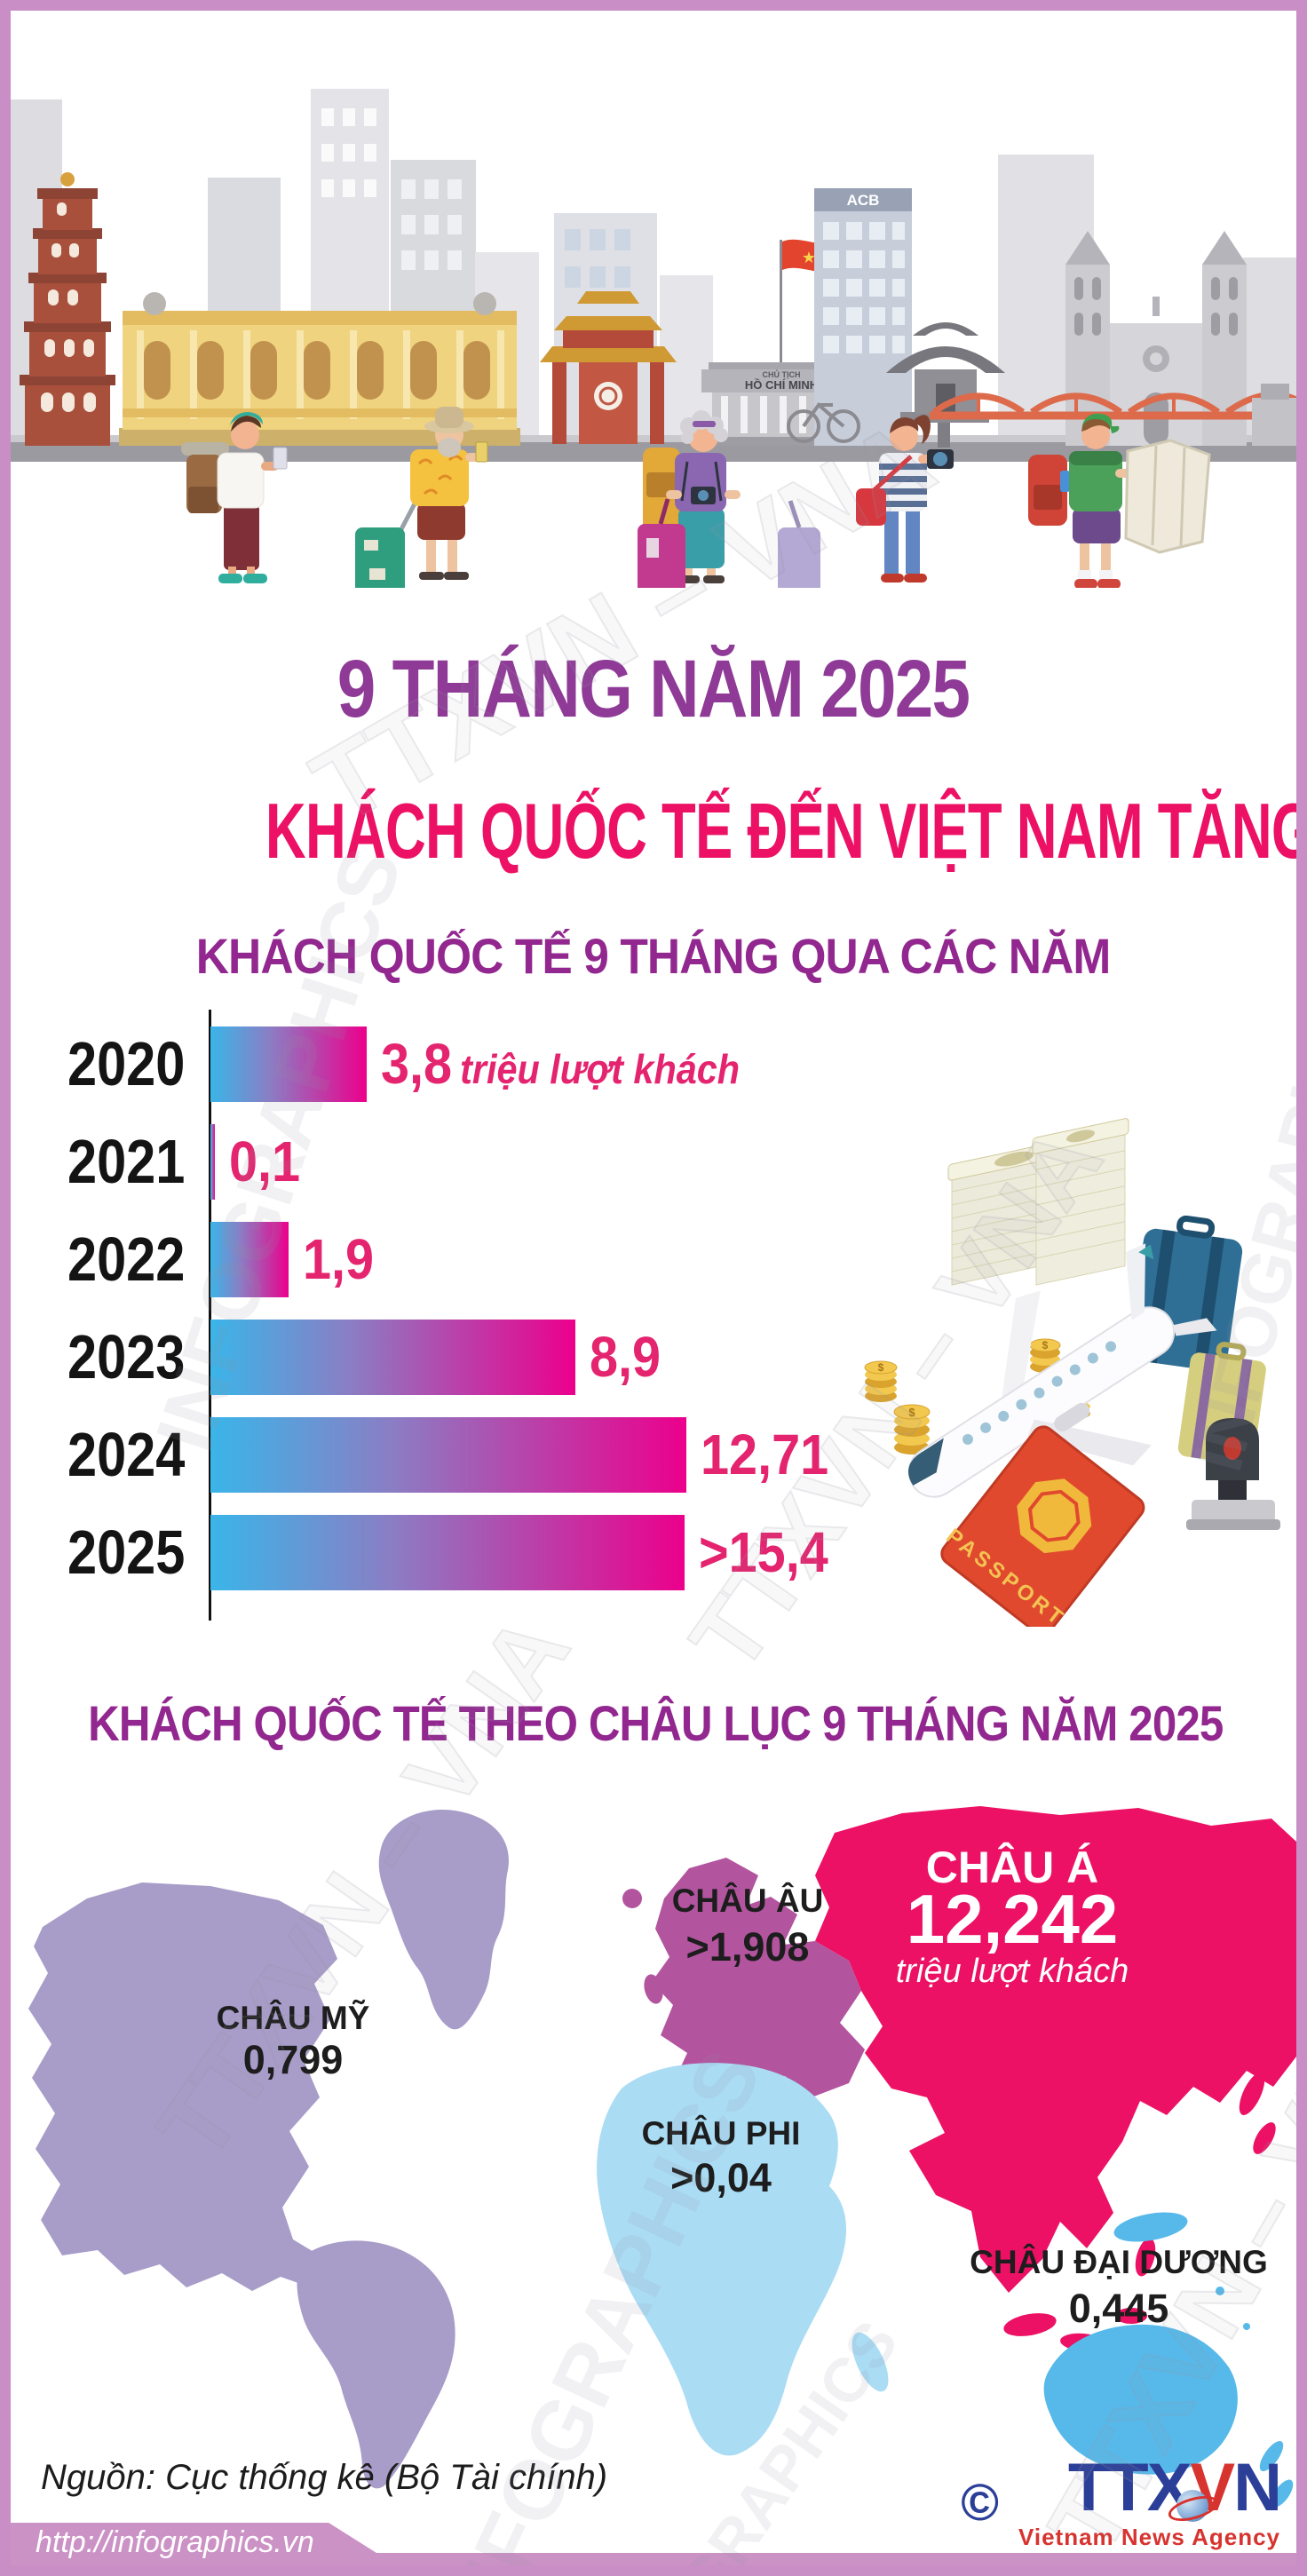  Describe the element at coordinates (1149, 2537) in the screenshot. I see `agency-name: Vietnam News Agency` at that location.